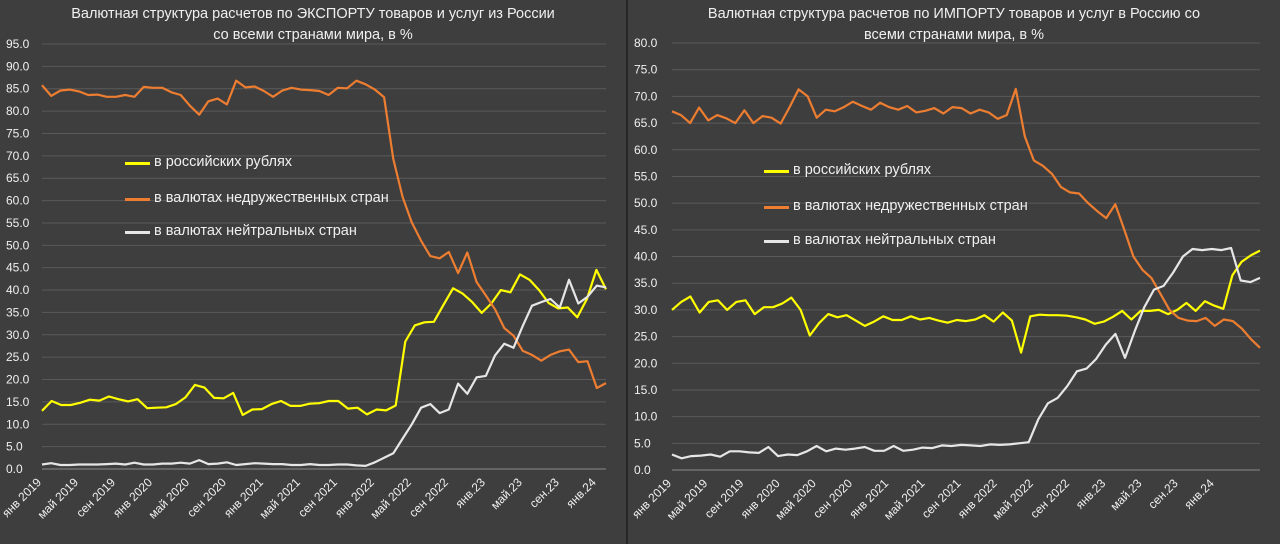  I want to click on x-tick-label: сен 2019, so click(95, 497).